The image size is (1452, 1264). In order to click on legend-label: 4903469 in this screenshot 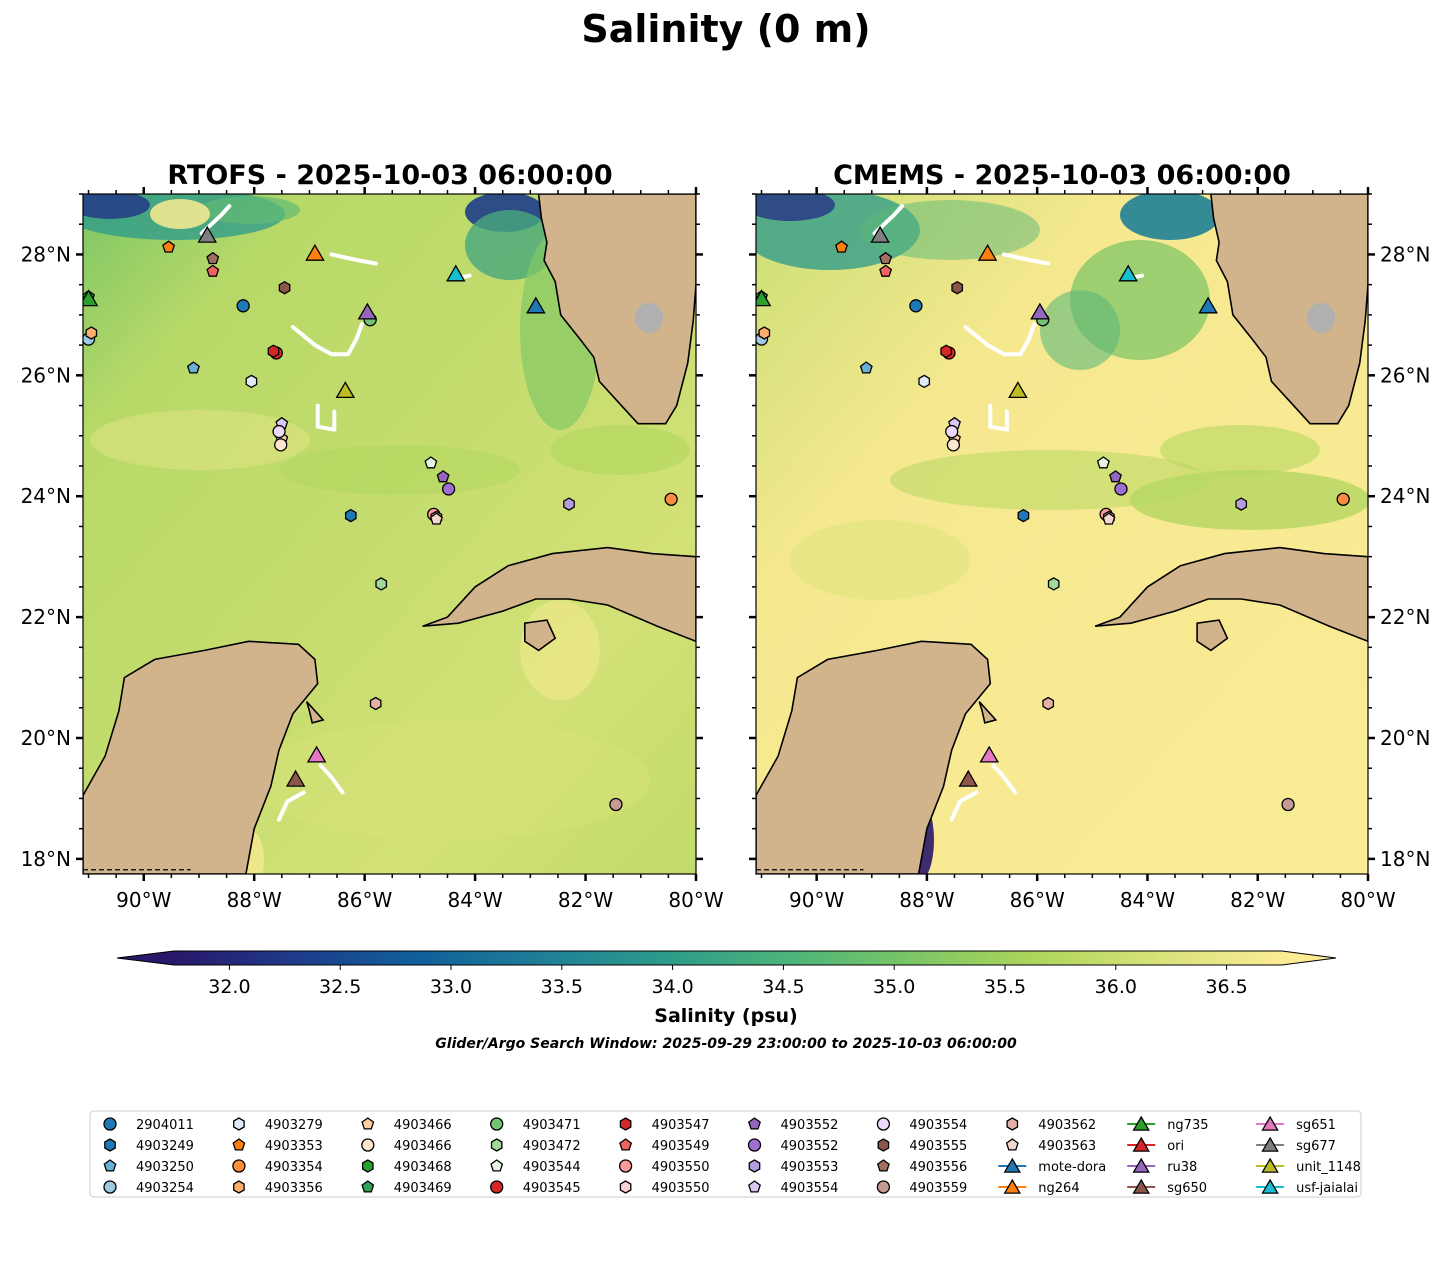, I will do `click(423, 1188)`.